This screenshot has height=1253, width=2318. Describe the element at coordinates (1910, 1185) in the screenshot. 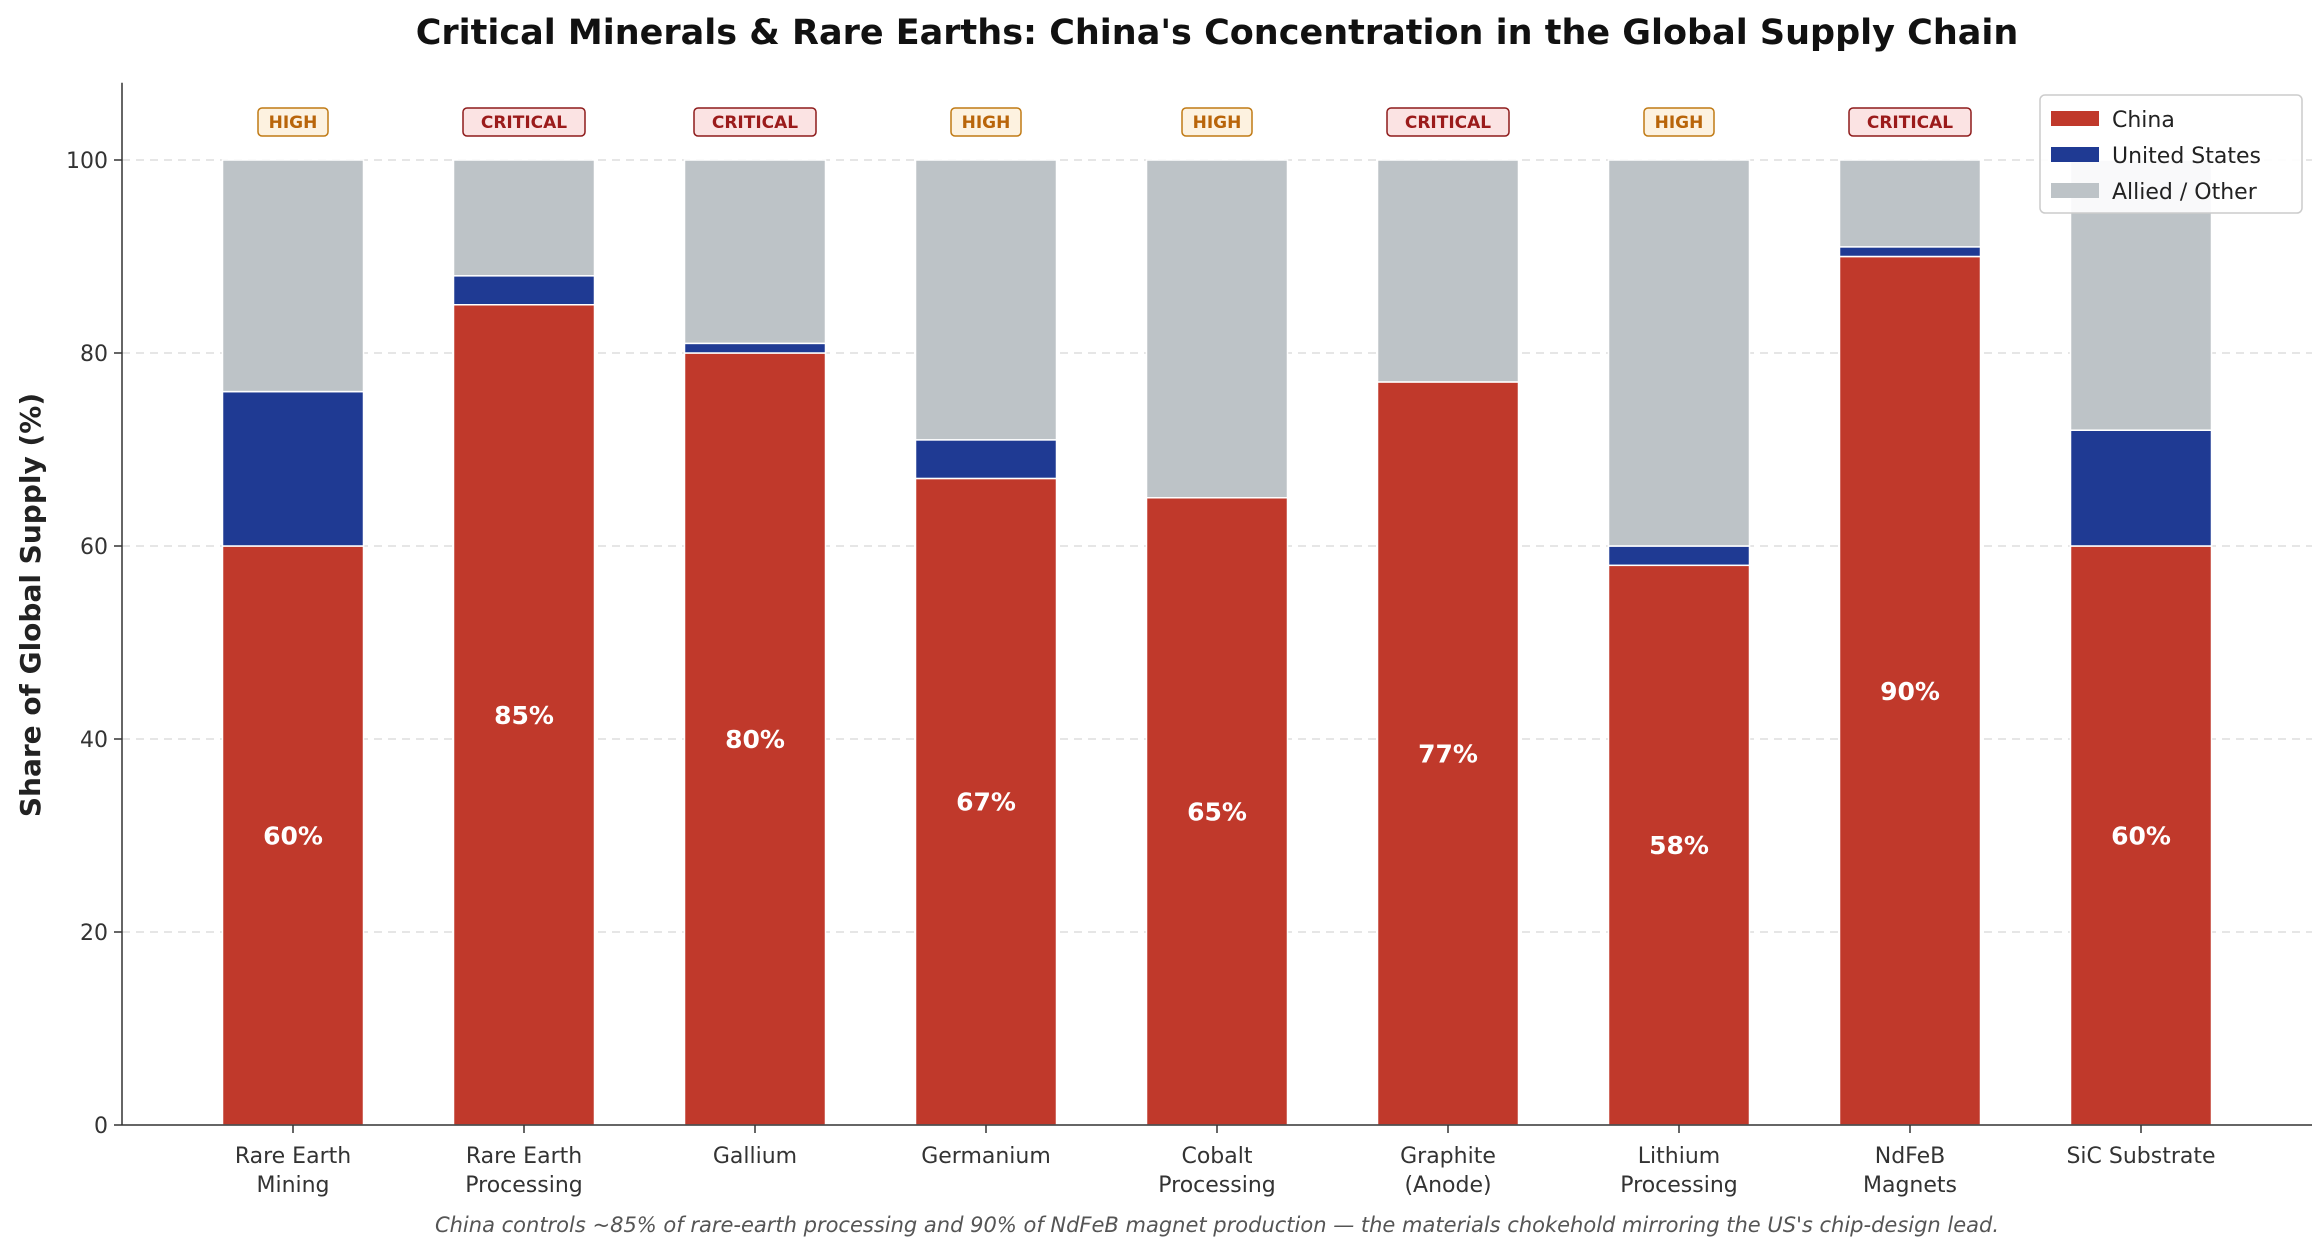

I see `x-tick-label: Magnets` at that location.